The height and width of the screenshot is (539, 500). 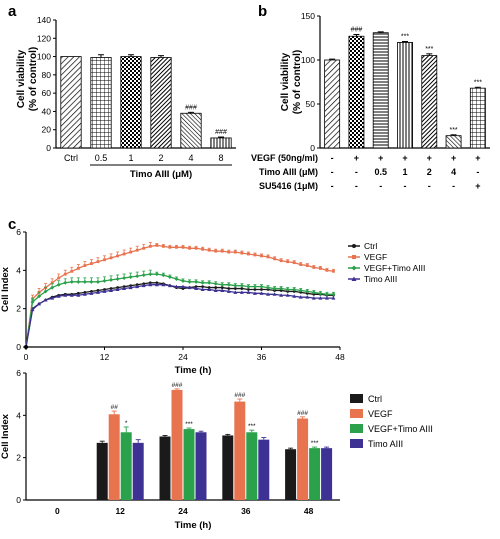 I want to click on x-tick-label-c1: 24, so click(x=183, y=357).